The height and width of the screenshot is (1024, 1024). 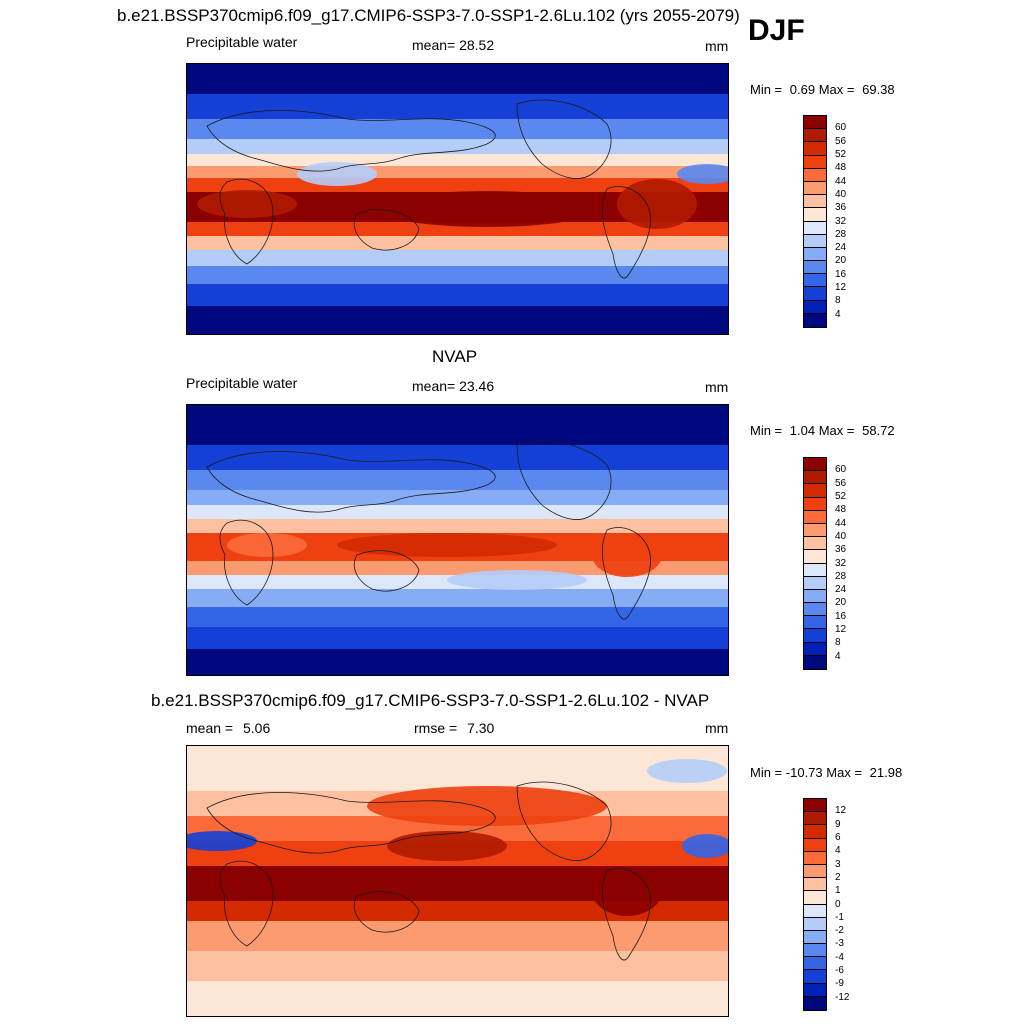 What do you see at coordinates (256, 728) in the screenshot?
I see `mean-value: 5.06` at bounding box center [256, 728].